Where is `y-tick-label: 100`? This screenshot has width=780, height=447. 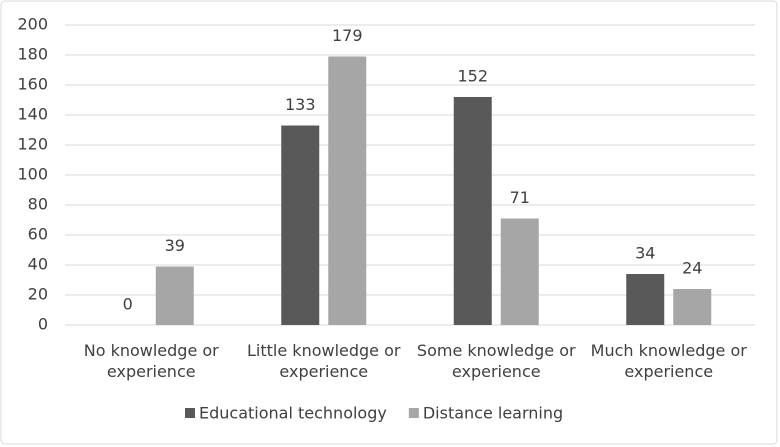 y-tick-label: 100 is located at coordinates (32, 174).